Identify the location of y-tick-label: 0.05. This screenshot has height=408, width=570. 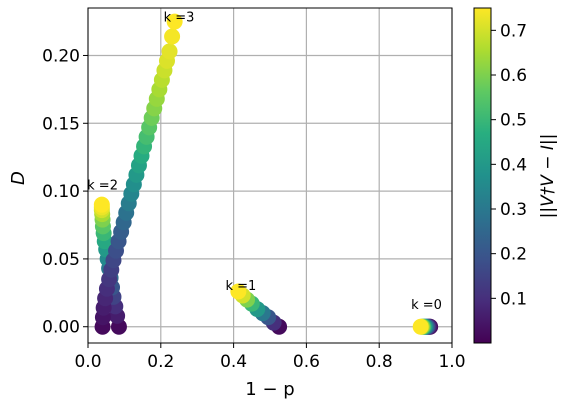
(61, 260).